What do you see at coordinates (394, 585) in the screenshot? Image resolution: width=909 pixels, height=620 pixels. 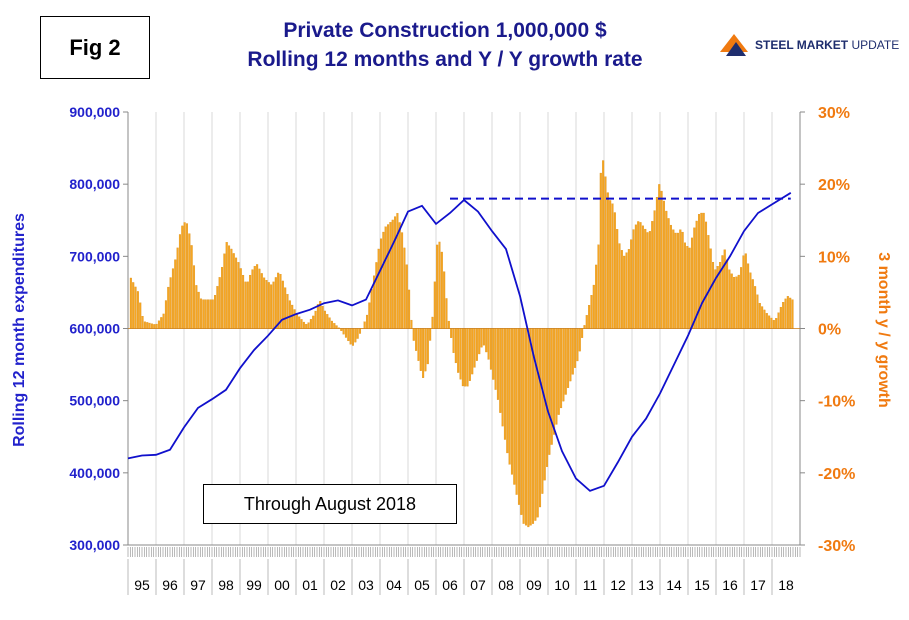 I see `x-year-label: 04` at bounding box center [394, 585].